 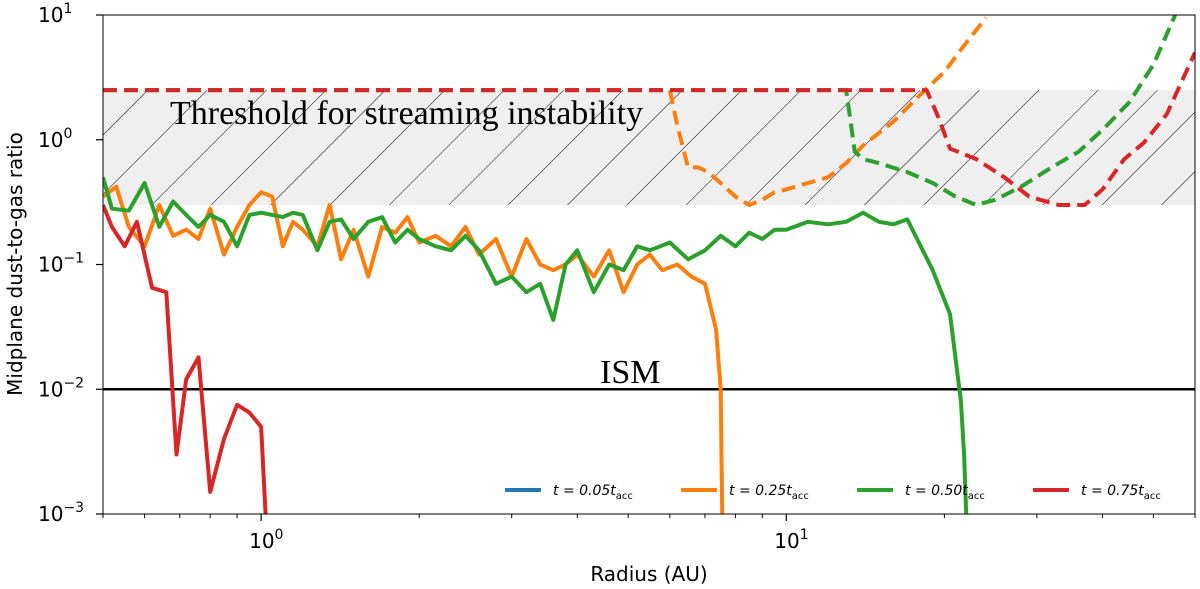 What do you see at coordinates (61, 264) in the screenshot?
I see `y-tick-label: 10⁻¹` at bounding box center [61, 264].